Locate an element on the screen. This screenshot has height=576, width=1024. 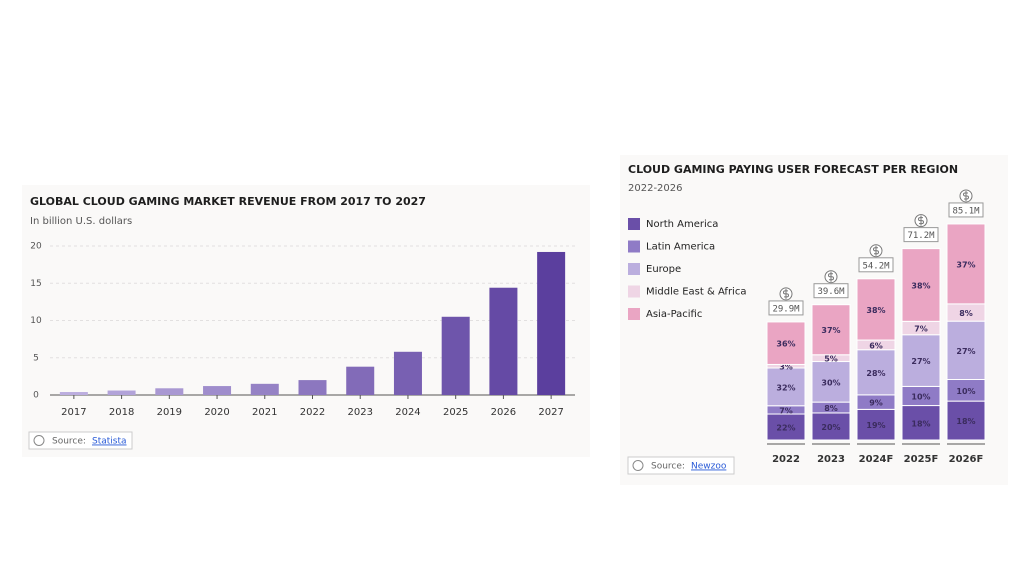
total-label: 54.2M is located at coordinates (876, 266).